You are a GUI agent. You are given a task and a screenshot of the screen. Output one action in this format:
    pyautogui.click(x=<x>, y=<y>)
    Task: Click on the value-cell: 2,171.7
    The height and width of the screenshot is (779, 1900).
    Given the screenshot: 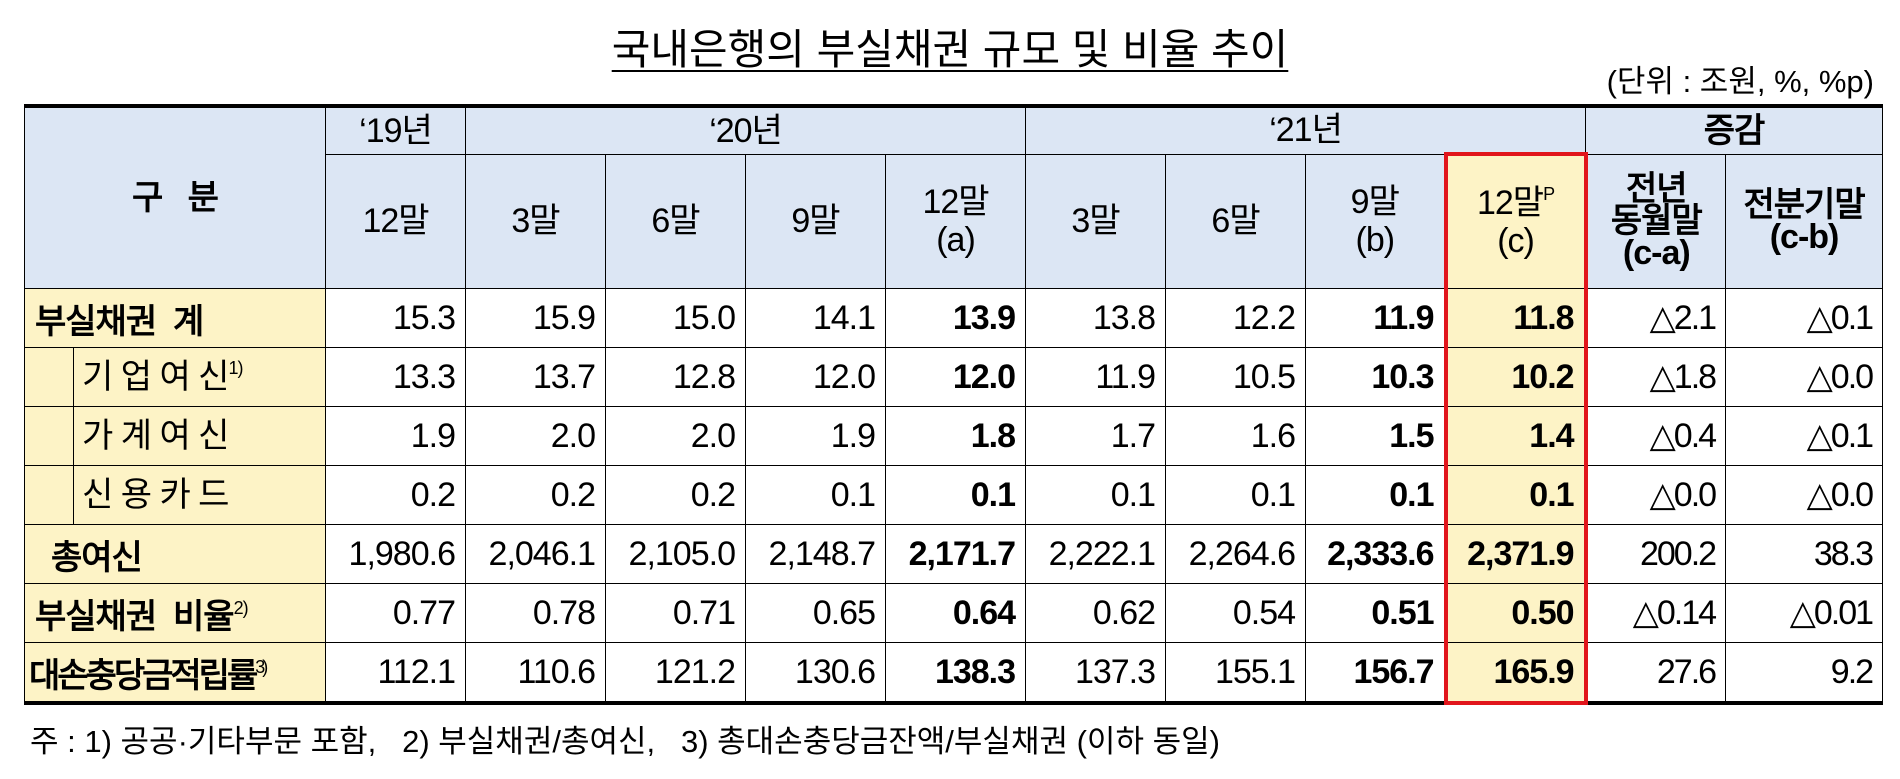 What is the action you would take?
    pyautogui.click(x=955, y=554)
    